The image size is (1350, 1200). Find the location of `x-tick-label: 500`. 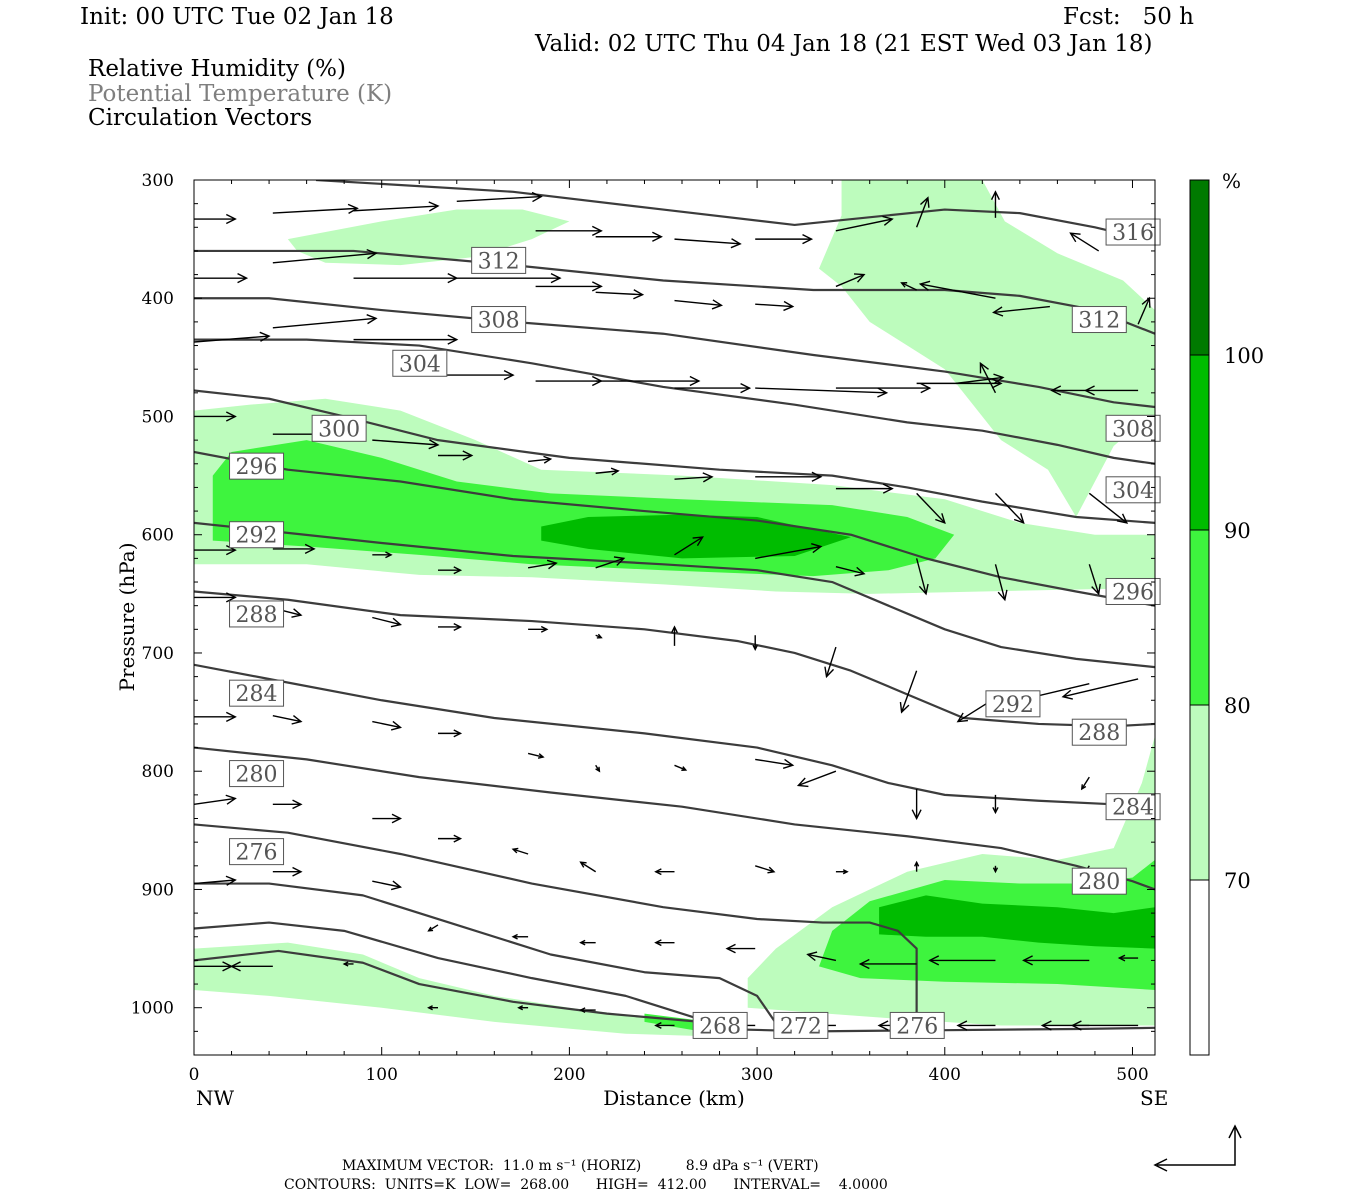

x-tick-label: 500 is located at coordinates (1132, 1075).